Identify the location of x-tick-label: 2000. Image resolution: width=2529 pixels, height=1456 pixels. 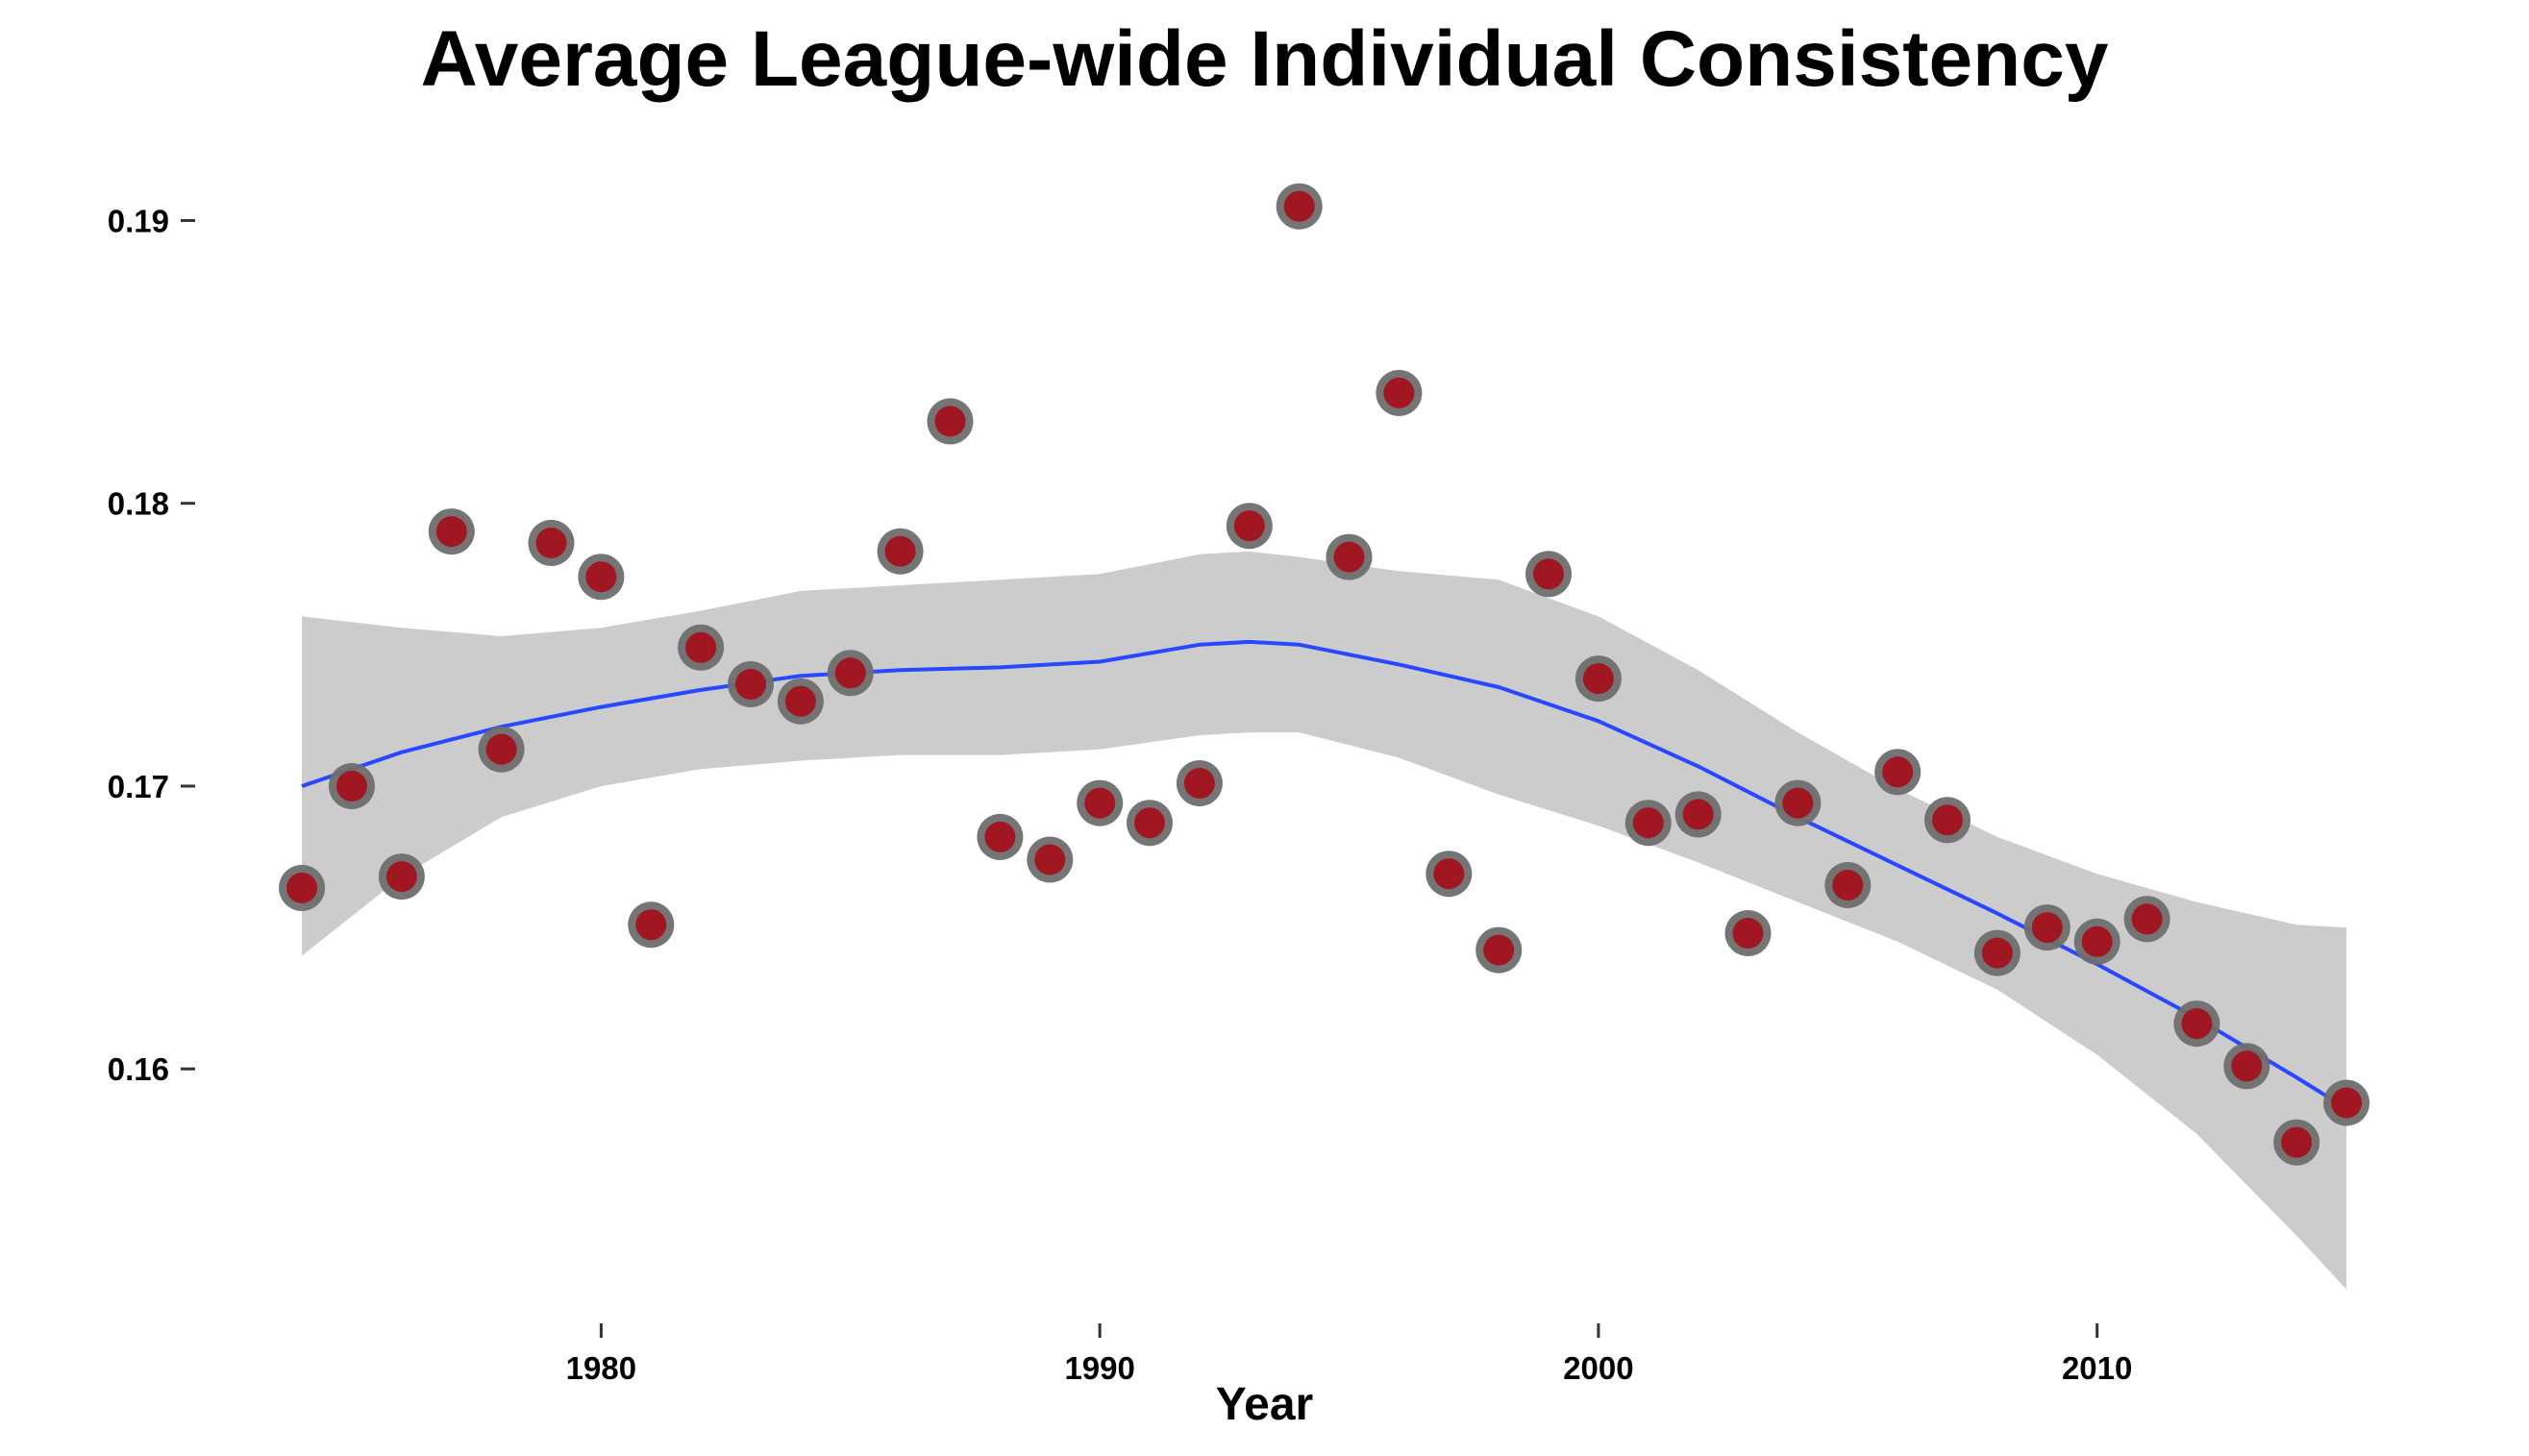
(1598, 1368).